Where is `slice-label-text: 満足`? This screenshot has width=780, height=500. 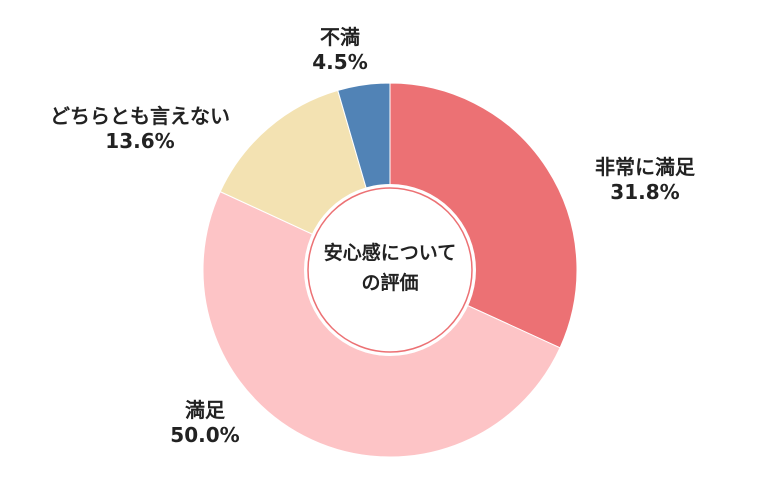 slice-label-text: 満足 is located at coordinates (205, 410).